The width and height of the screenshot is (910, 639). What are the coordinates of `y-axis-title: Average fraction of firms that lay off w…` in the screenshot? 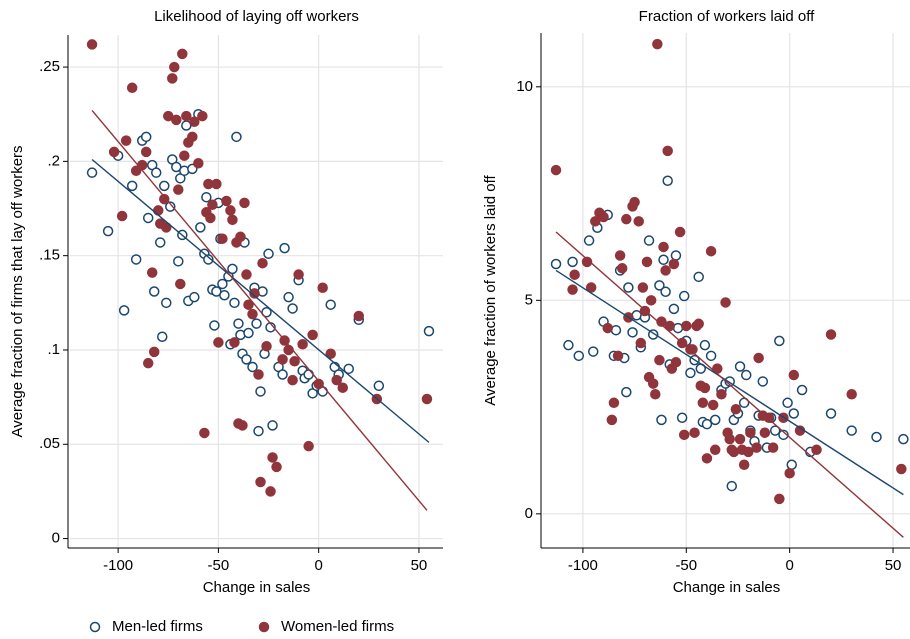 It's located at (17, 291).